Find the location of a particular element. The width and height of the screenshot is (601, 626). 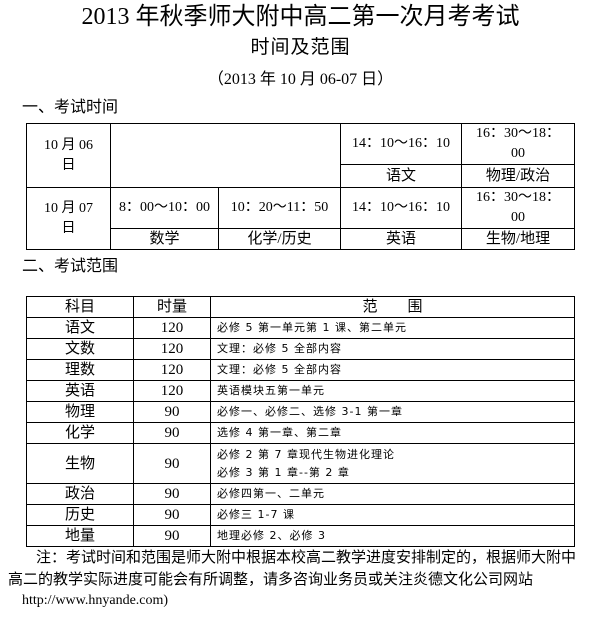

range-cell: 必修一、必修二、选修 3-1 第一章 is located at coordinates (392, 412).